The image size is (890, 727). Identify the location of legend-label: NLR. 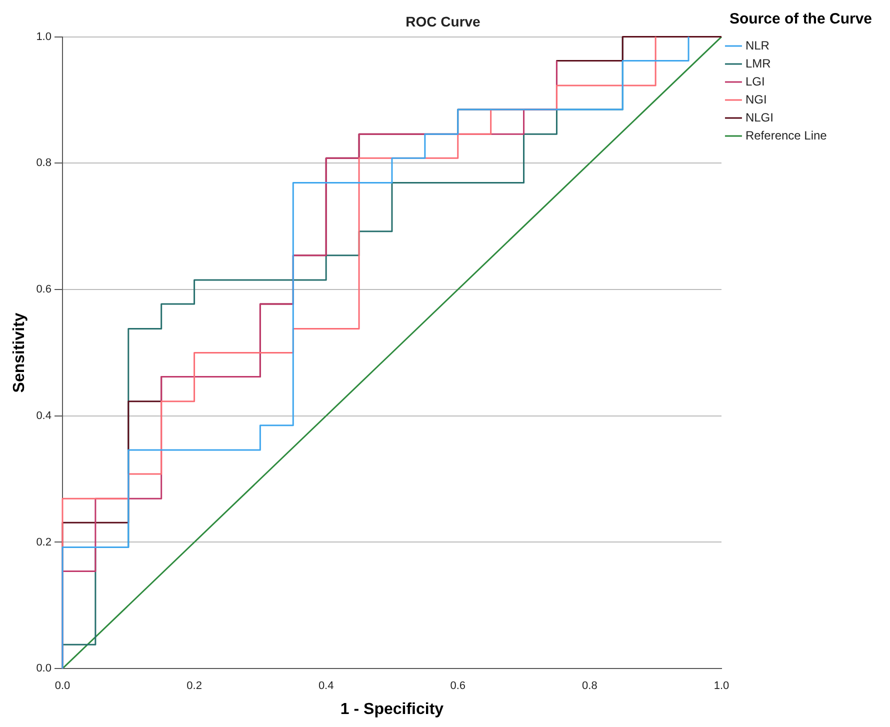
(757, 45).